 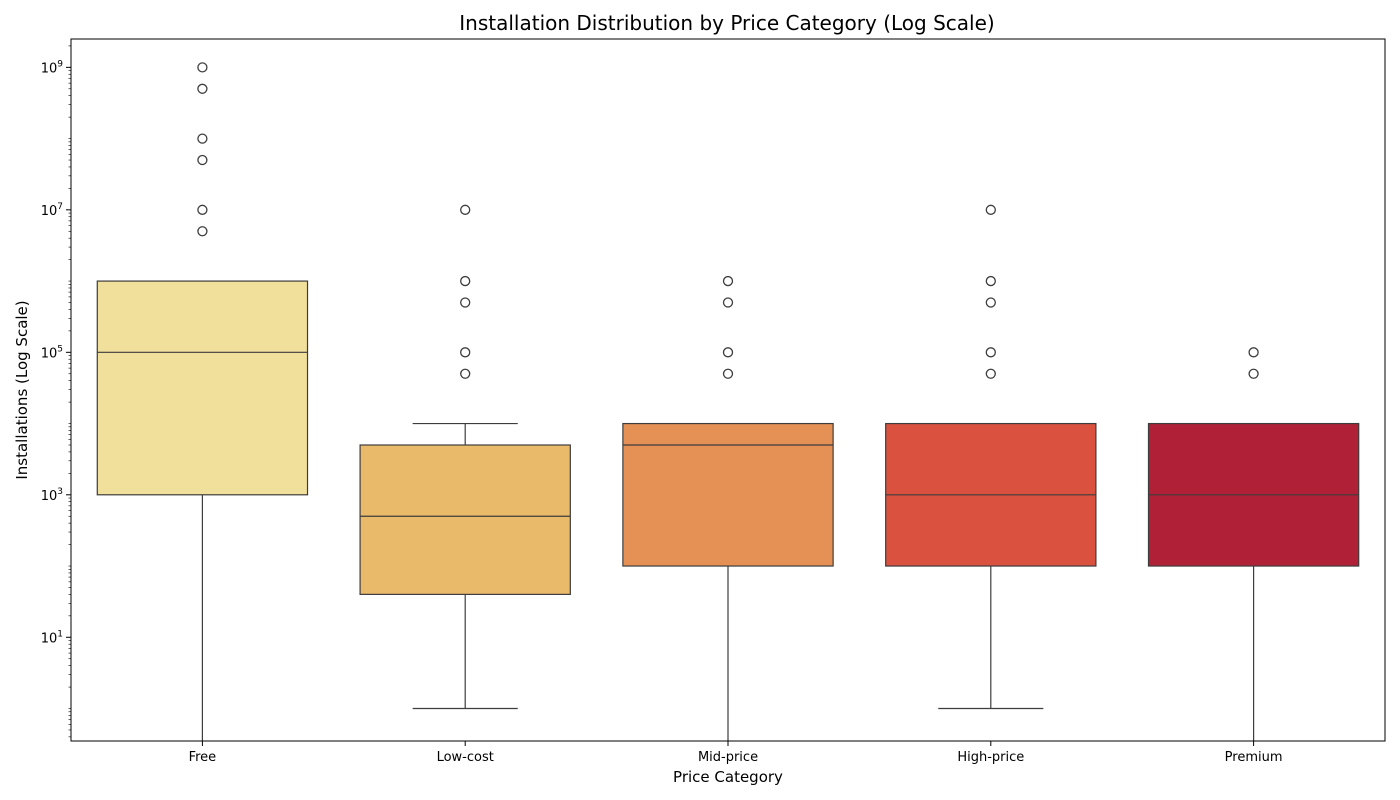 I want to click on x-tick-label: Premium, so click(x=1254, y=757).